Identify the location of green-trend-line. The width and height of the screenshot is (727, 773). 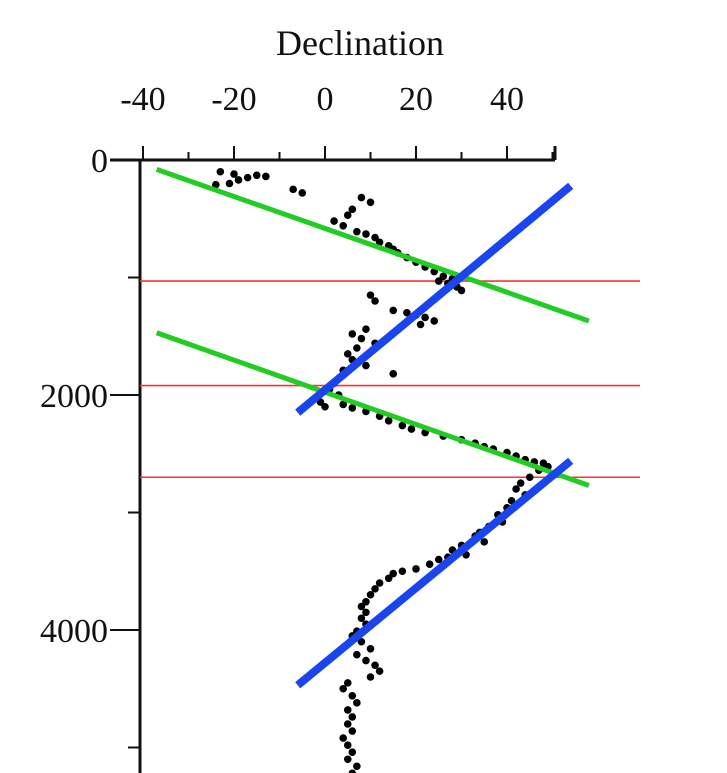
(373, 409).